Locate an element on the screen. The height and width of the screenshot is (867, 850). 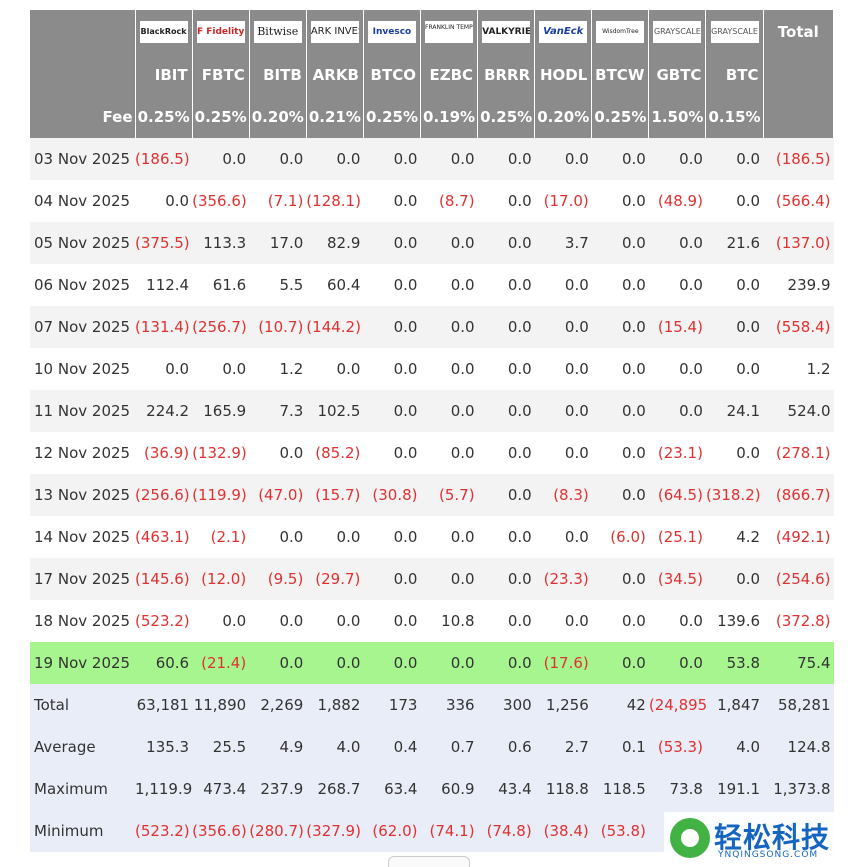
summary-label: Maximum is located at coordinates (83, 789).